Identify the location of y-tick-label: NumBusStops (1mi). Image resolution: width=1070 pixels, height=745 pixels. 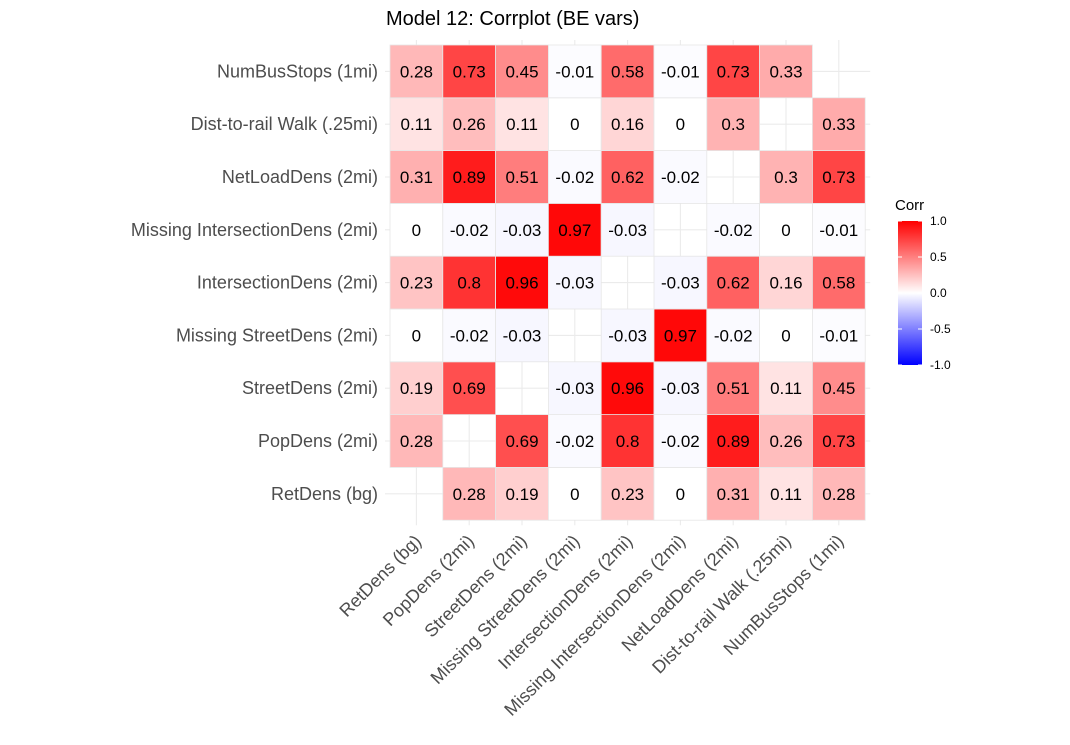
(297, 71).